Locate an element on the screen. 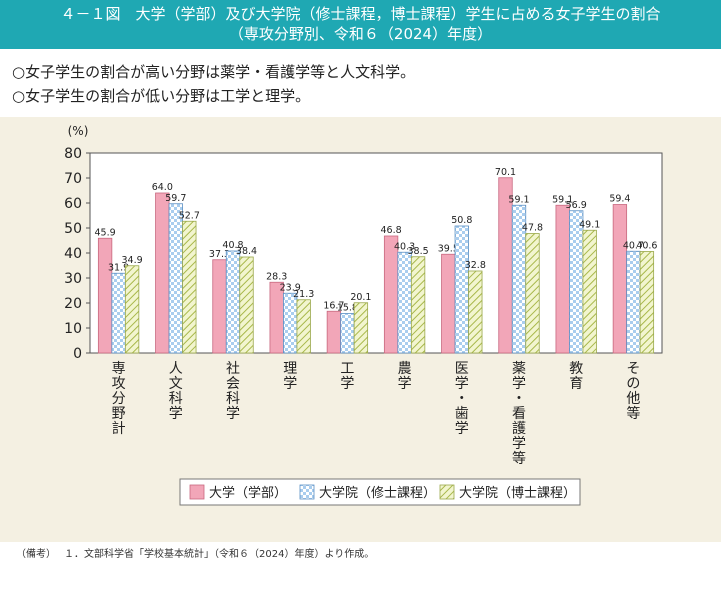 This screenshot has height=592, width=721. y-tick-label: 80 is located at coordinates (73, 154).